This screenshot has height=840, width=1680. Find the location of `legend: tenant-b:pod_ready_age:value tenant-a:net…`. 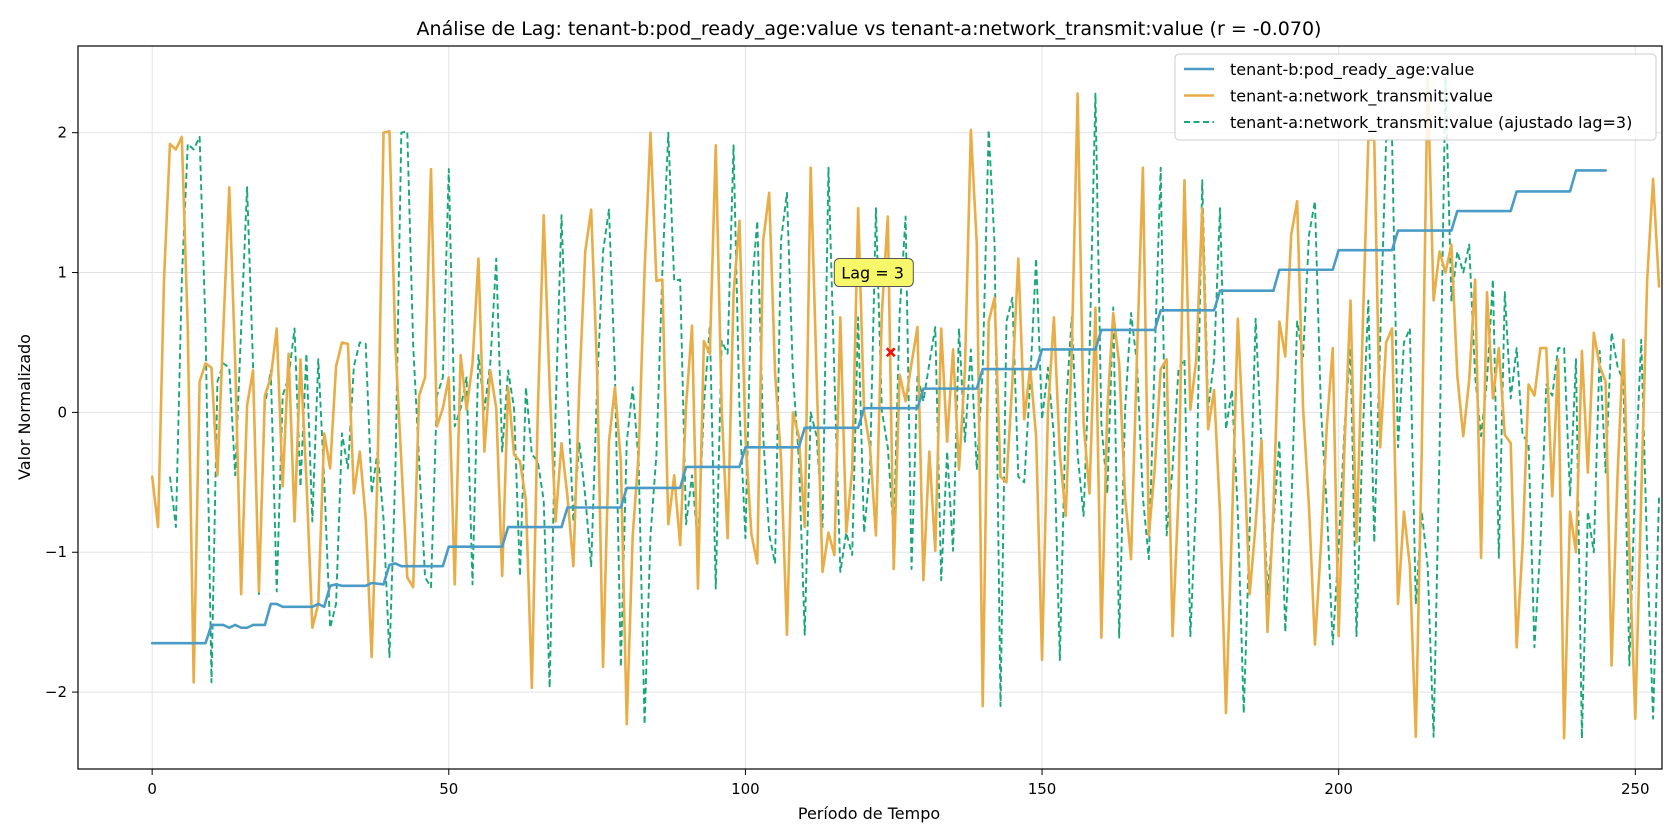

legend: tenant-b:pod_ready_age:value tenant-a:net… is located at coordinates (1415, 97).